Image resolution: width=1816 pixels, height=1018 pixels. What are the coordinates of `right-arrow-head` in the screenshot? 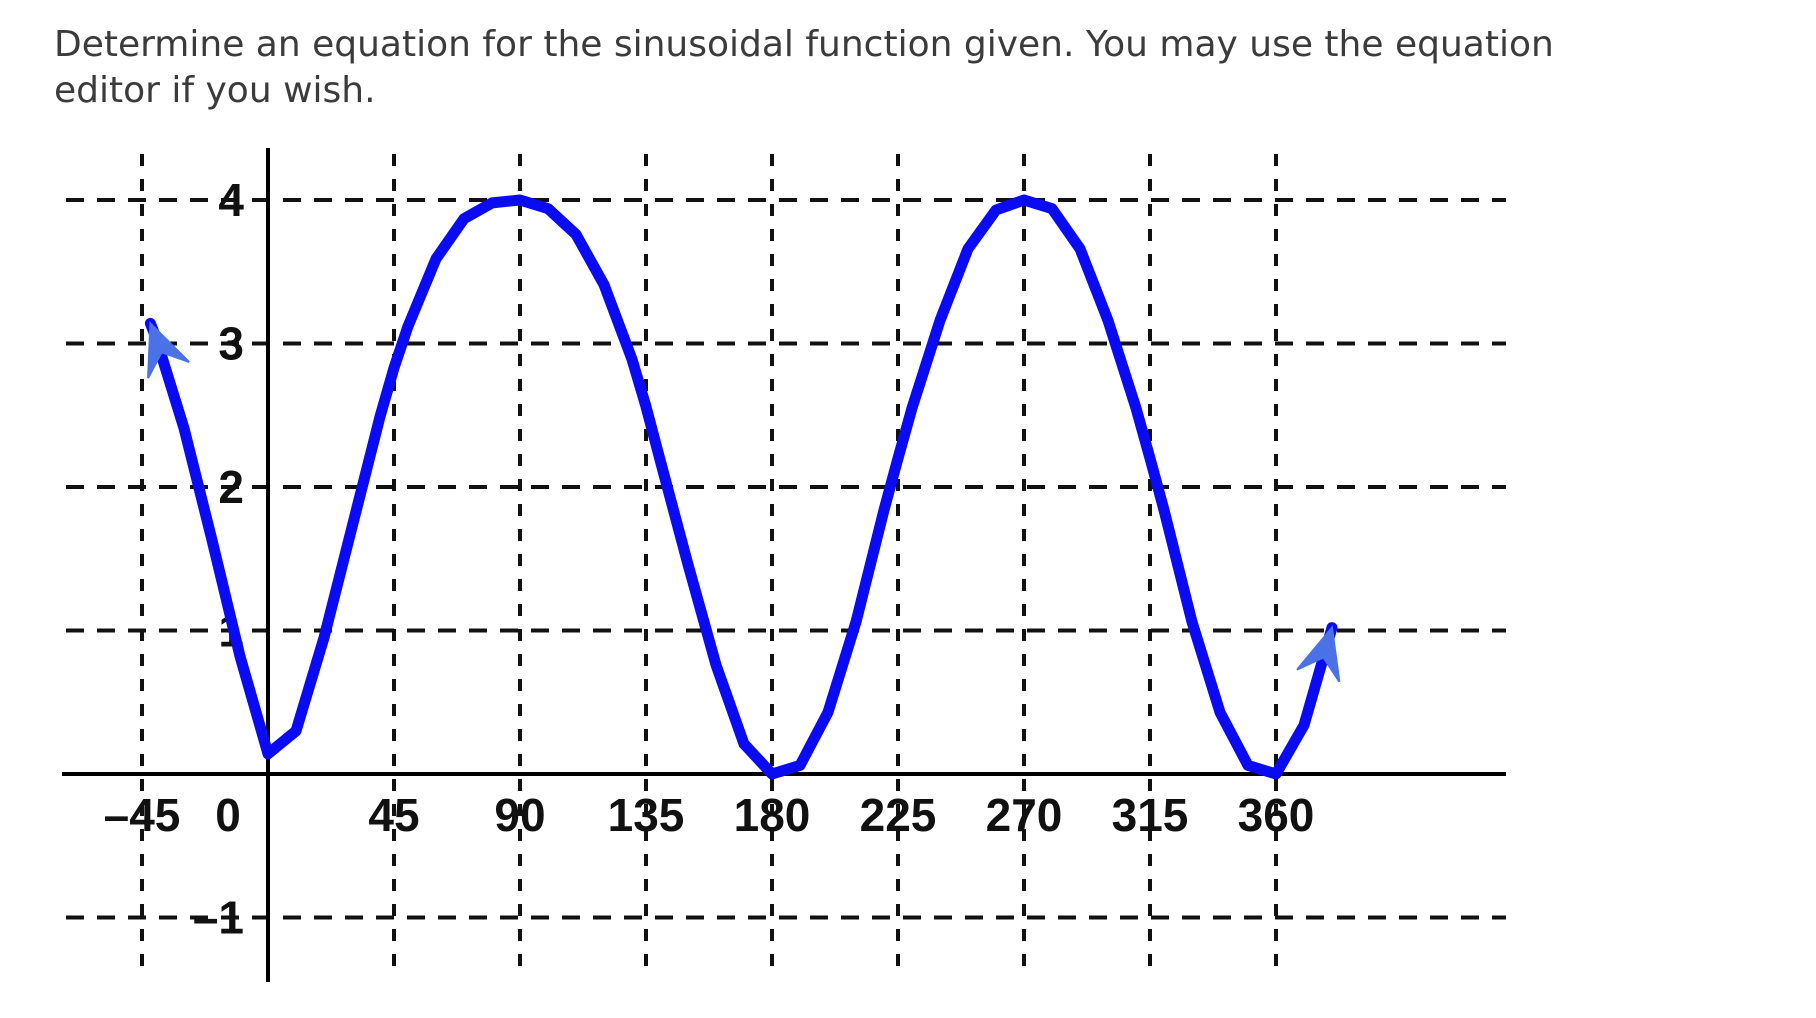 It's located at (1318, 654).